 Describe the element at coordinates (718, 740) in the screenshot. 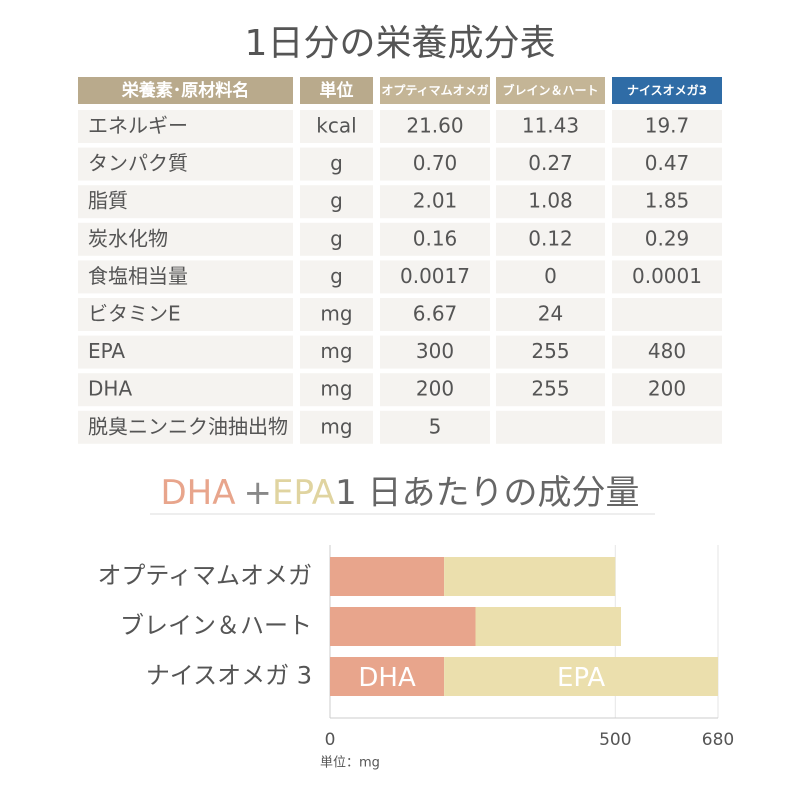

I see `x-tick-label: 680` at that location.